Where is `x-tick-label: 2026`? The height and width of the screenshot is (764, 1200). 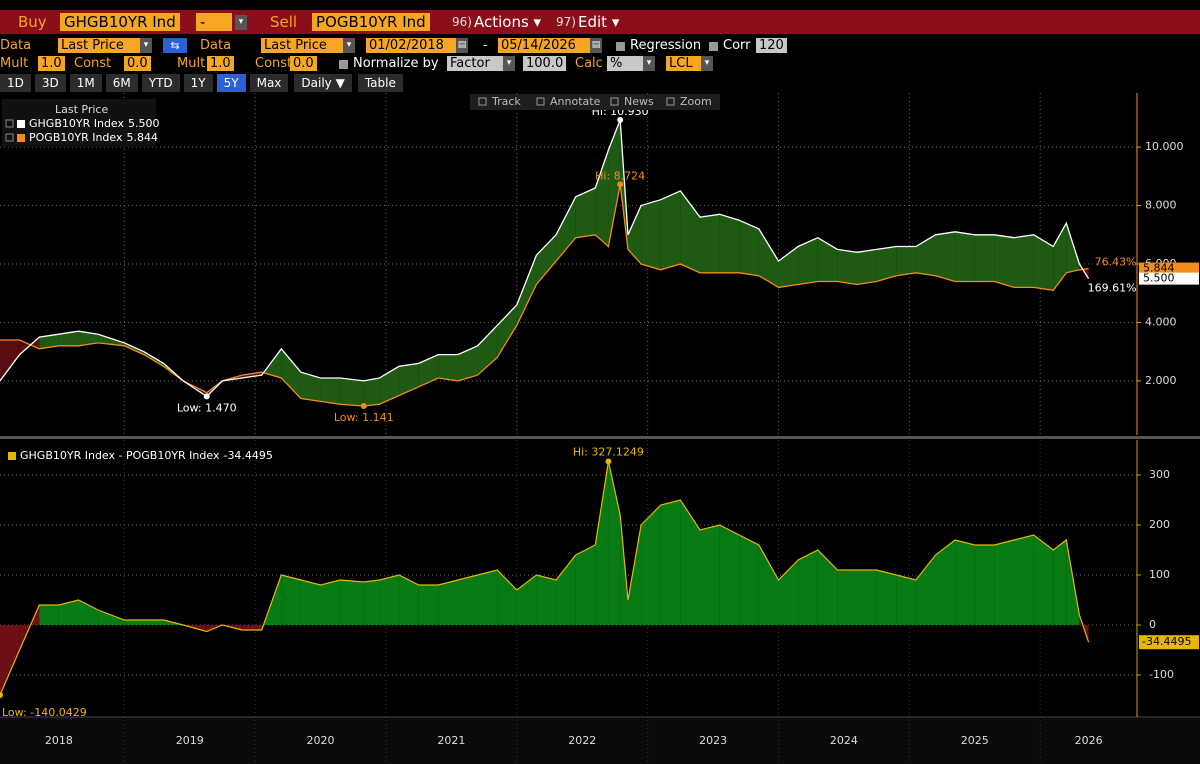 x-tick-label: 2026 is located at coordinates (1089, 740).